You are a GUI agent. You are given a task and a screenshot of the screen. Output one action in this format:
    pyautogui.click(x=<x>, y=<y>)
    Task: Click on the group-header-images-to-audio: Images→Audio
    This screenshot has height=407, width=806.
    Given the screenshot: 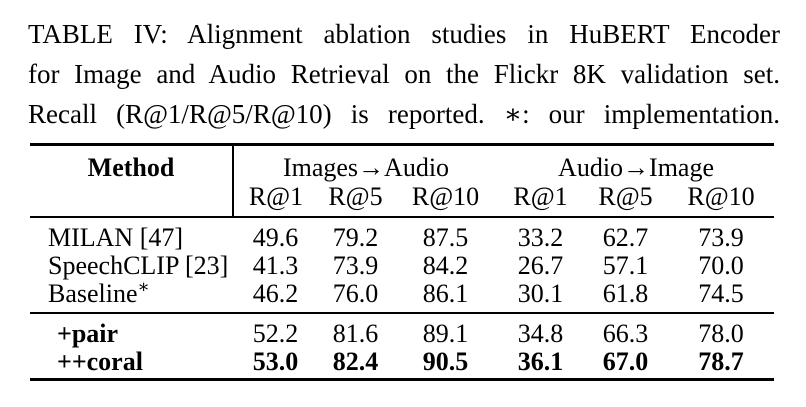 What is the action you would take?
    pyautogui.click(x=366, y=167)
    